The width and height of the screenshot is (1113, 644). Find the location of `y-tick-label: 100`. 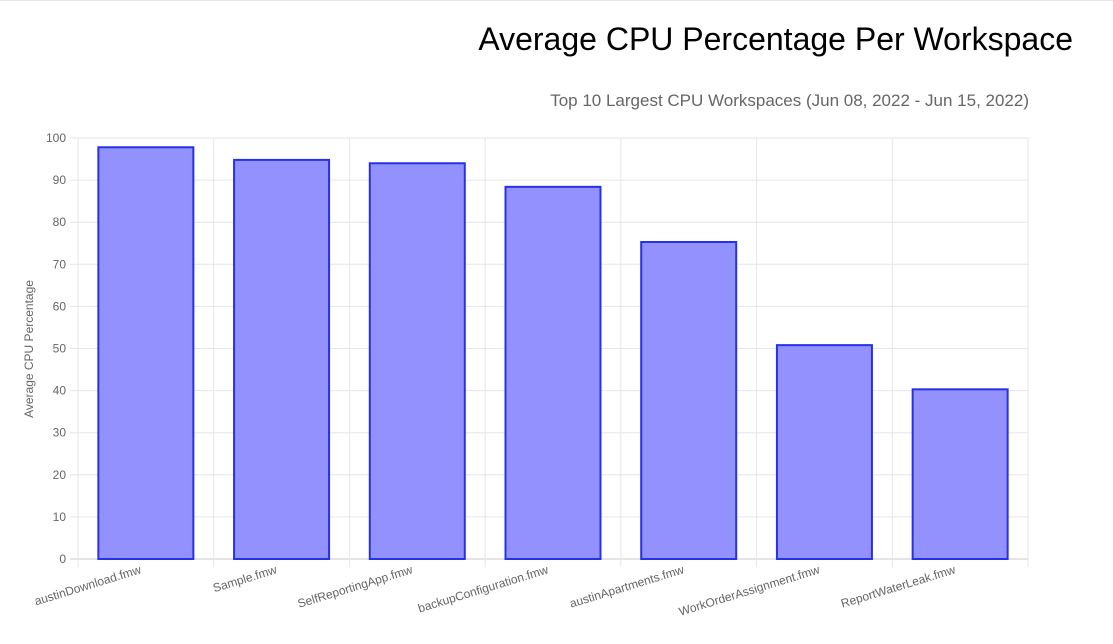

y-tick-label: 100 is located at coordinates (56, 138).